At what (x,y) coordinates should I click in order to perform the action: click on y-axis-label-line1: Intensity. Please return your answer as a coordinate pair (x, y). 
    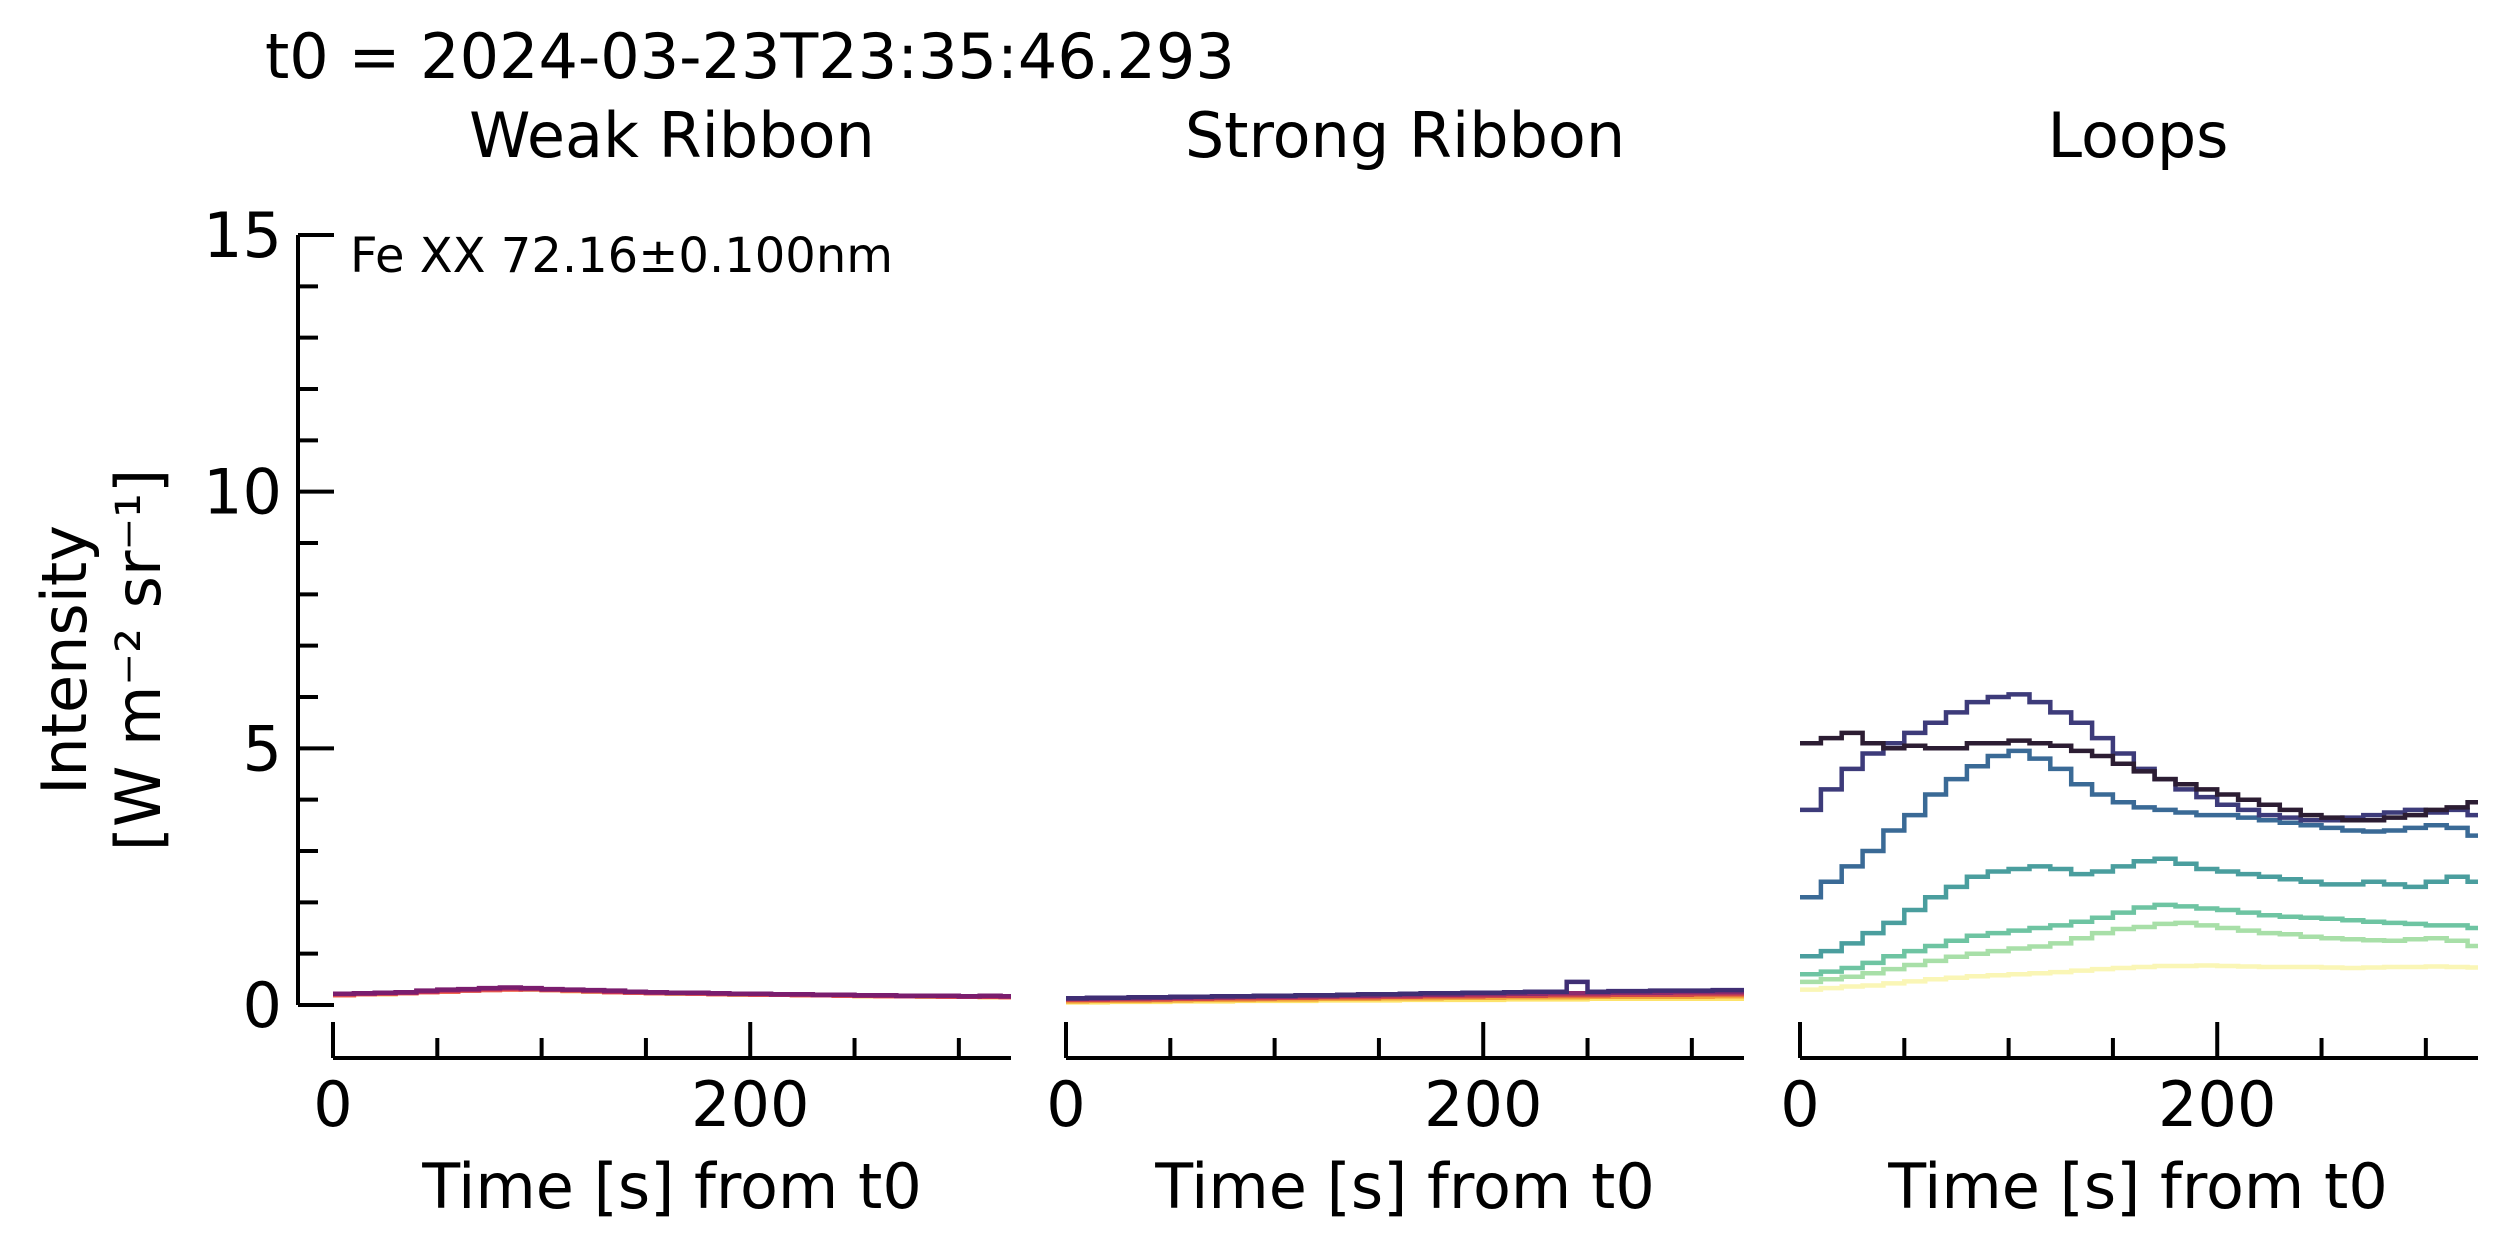
    Looking at the image, I should click on (64, 660).